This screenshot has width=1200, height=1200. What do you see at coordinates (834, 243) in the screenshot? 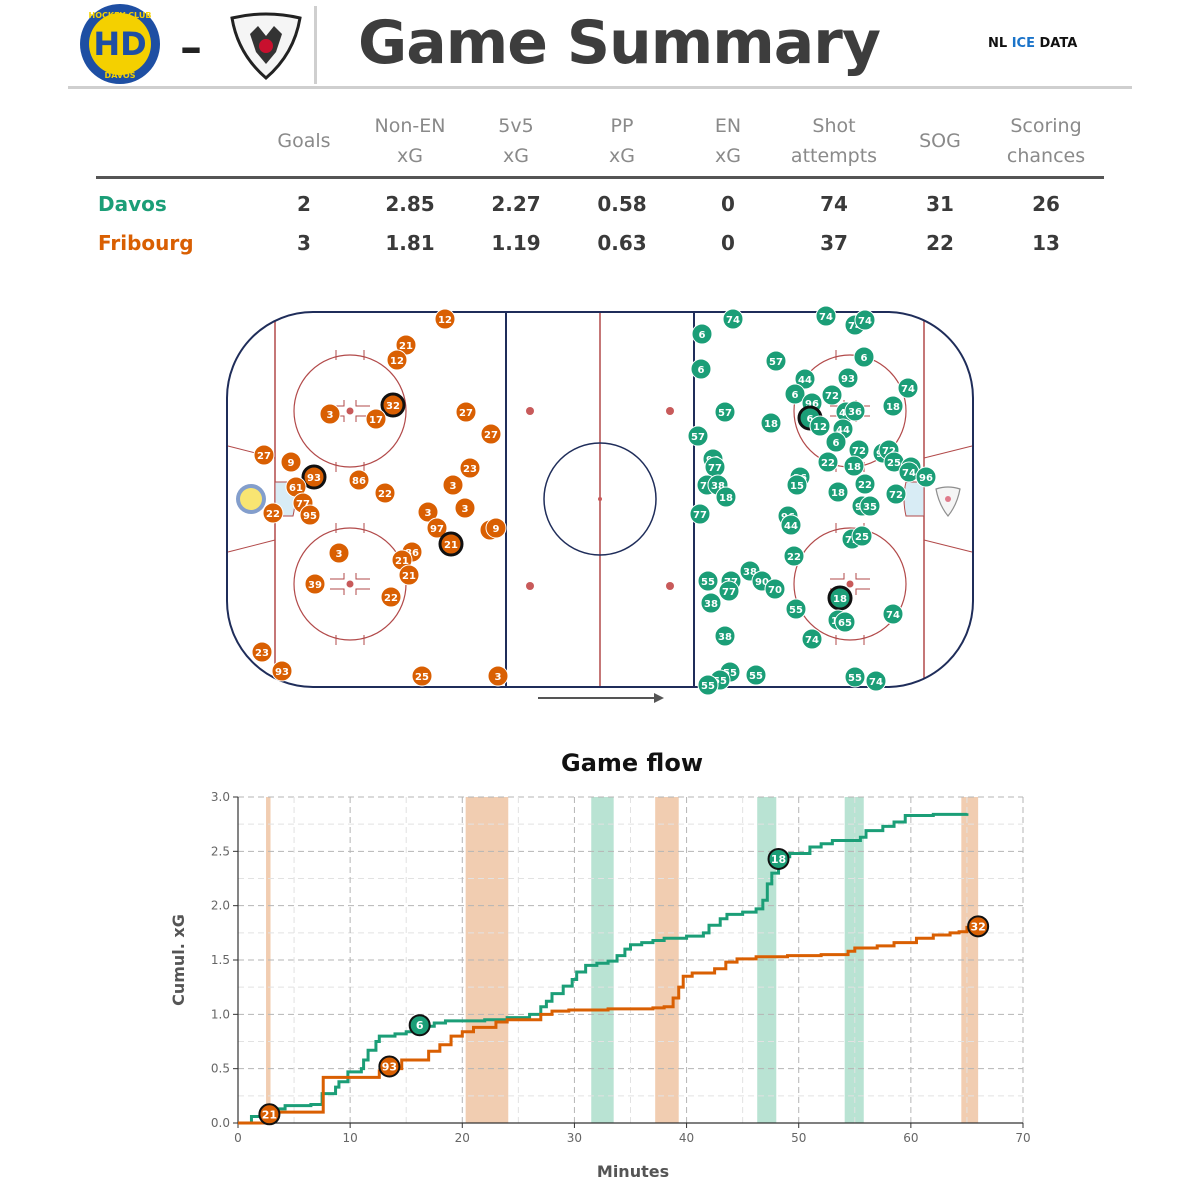
I see `table-cell: 37` at bounding box center [834, 243].